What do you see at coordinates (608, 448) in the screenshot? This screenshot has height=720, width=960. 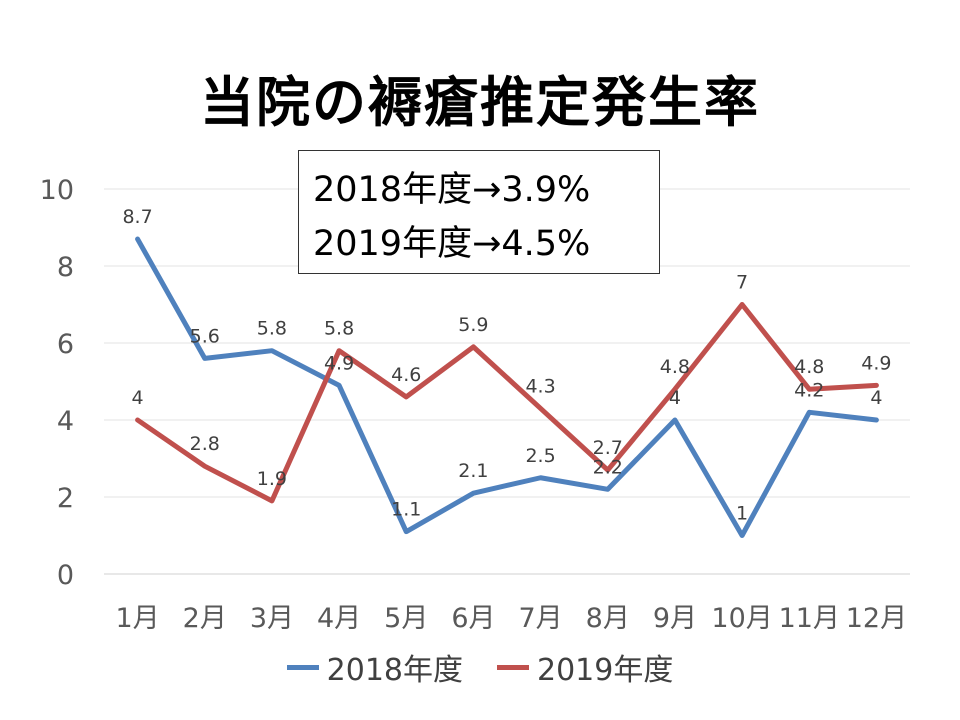 I see `data-label: 2.7` at bounding box center [608, 448].